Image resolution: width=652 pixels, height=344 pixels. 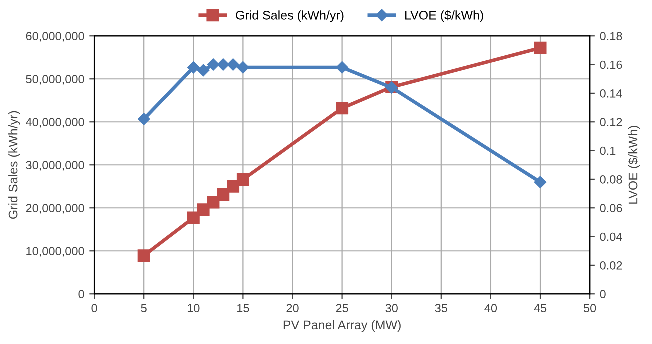 What do you see at coordinates (292, 308) in the screenshot?
I see `x-tick-label: 20` at bounding box center [292, 308].